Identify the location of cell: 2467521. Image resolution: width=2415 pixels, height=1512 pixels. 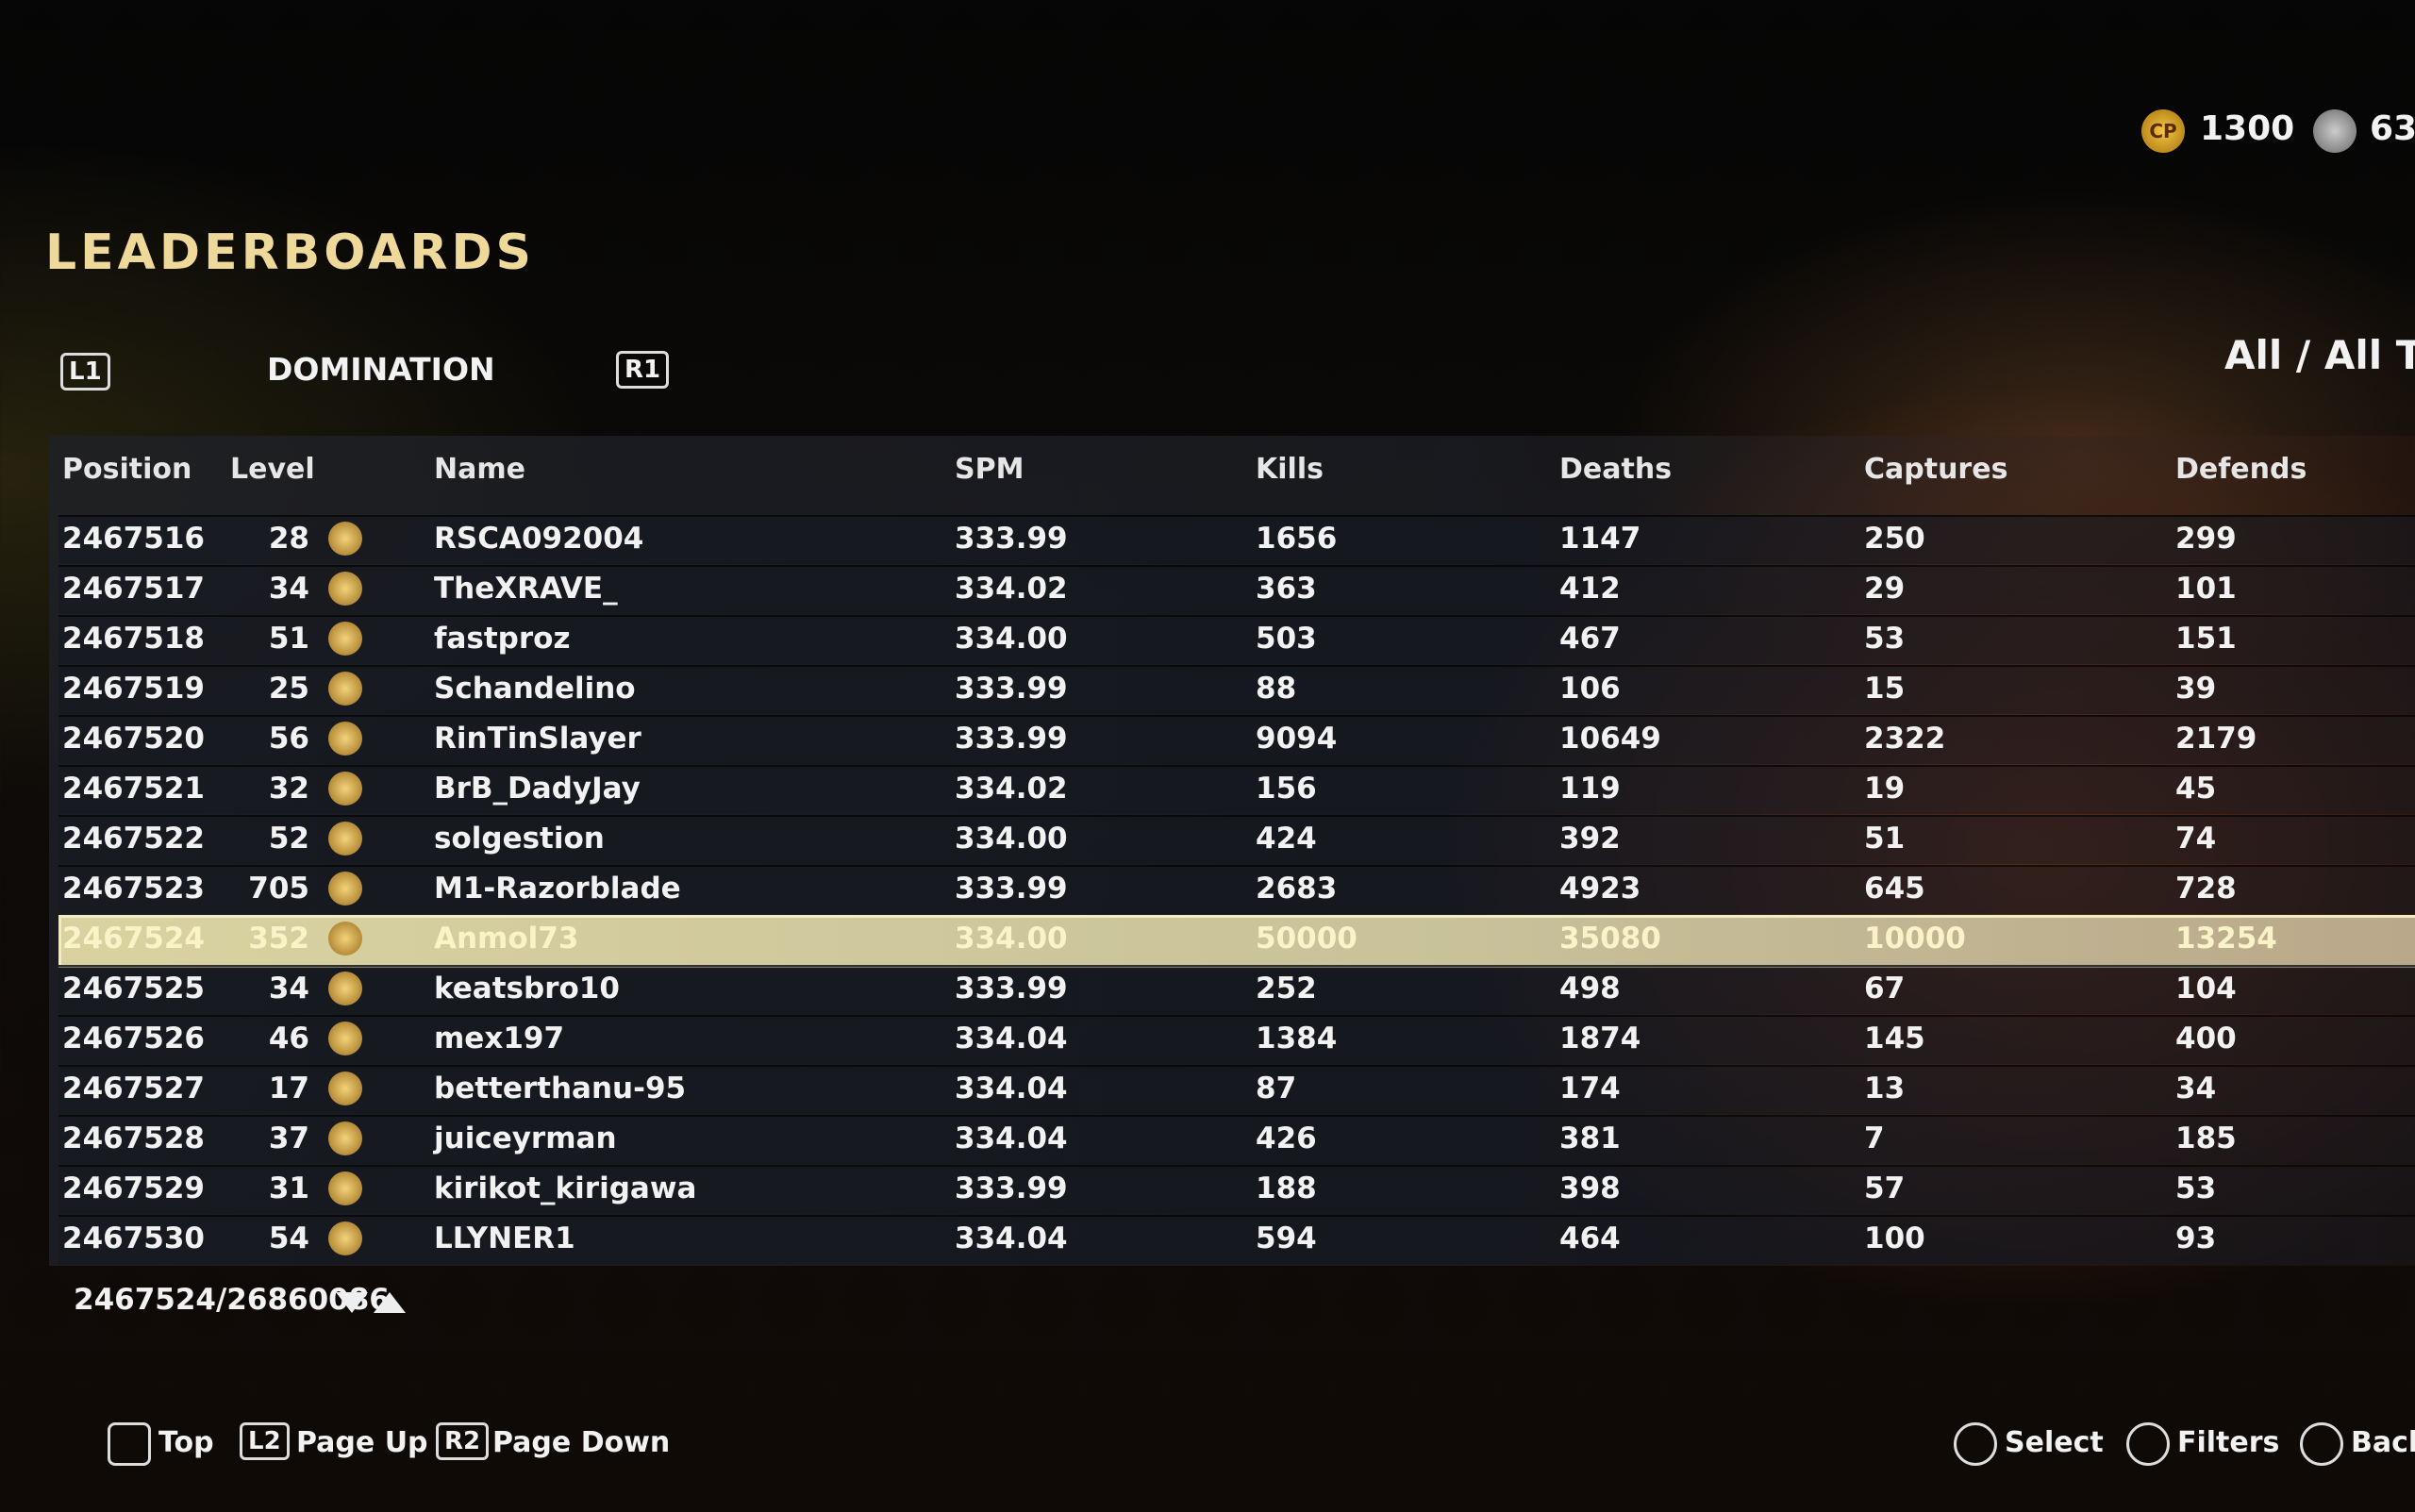
(133, 789).